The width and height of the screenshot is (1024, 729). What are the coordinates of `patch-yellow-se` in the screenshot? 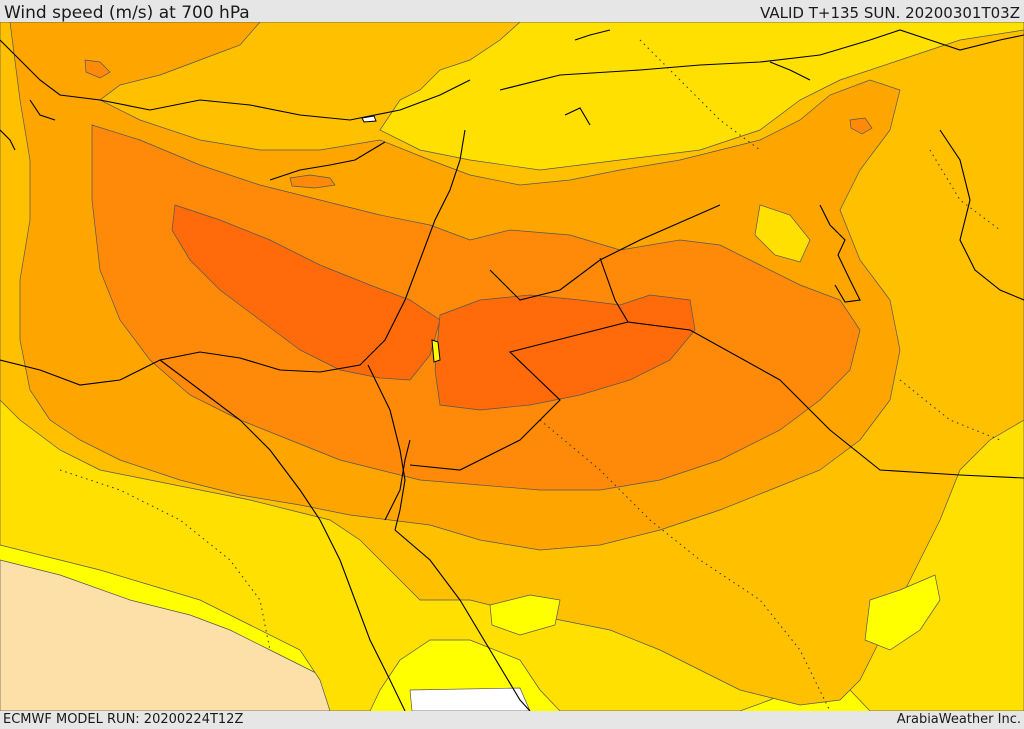 It's located at (902, 612).